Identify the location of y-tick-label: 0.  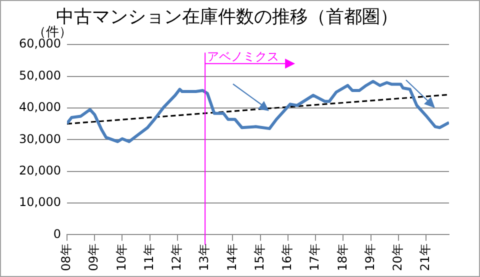
(57, 233).